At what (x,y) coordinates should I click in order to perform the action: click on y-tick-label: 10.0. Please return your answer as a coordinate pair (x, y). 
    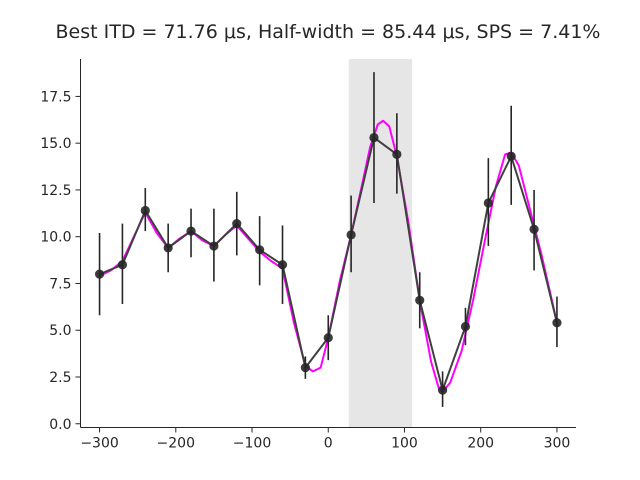
    Looking at the image, I should click on (55, 238).